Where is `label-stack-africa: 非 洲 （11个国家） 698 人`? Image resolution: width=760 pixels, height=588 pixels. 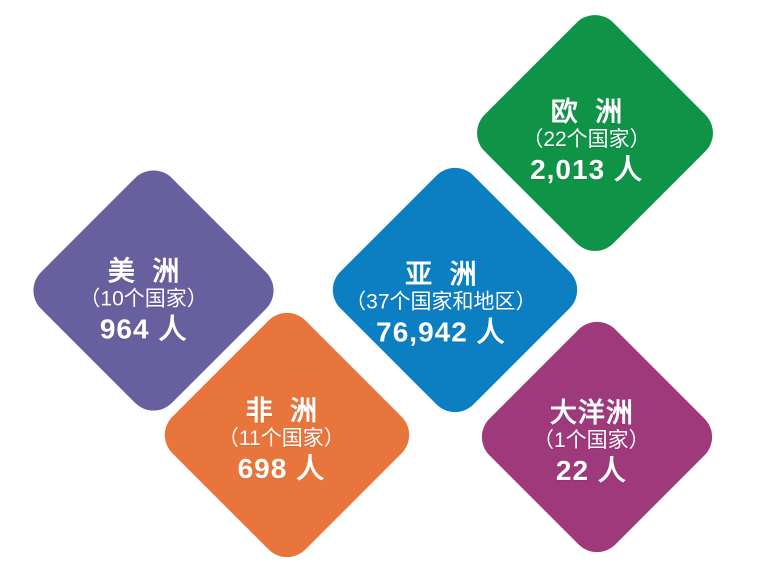
label-stack-africa: 非 洲 （11个国家） 698 人 is located at coordinates (281, 440).